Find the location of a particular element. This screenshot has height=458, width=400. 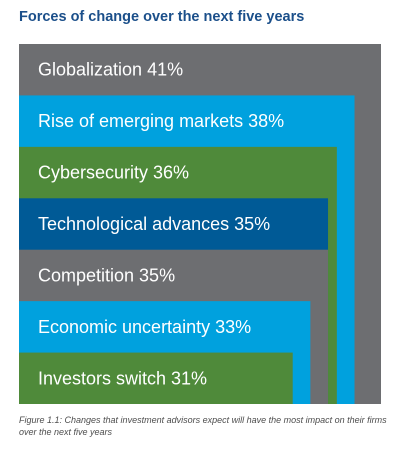

bar-label-technological-advances: Technological advances 35% is located at coordinates (154, 224).